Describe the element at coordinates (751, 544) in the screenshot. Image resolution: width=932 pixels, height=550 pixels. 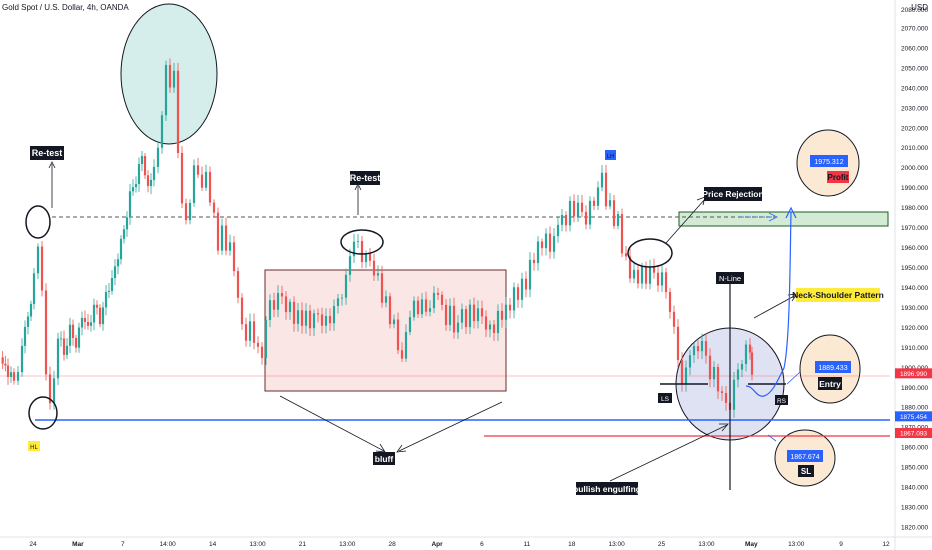
I see `x-tick-label: May` at that location.